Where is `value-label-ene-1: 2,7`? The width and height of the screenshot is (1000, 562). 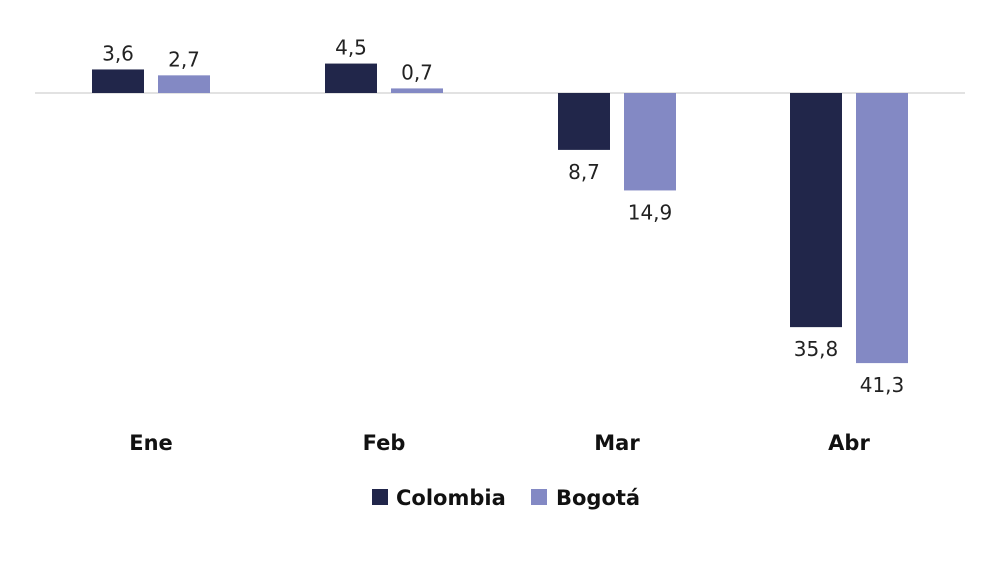 value-label-ene-1: 2,7 is located at coordinates (184, 59).